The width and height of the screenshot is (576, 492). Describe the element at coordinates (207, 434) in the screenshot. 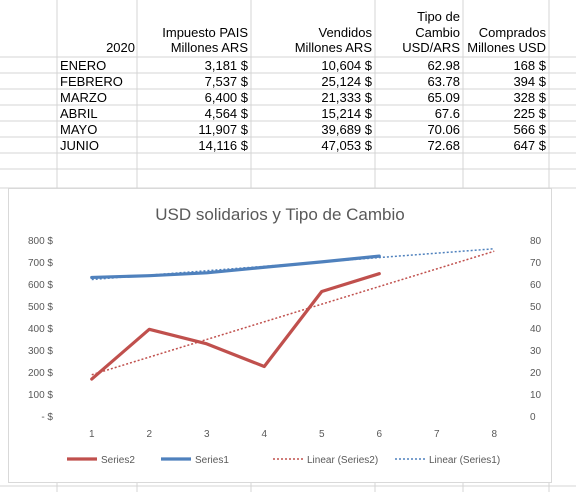

I see `x-axis-tick-label: 3` at that location.